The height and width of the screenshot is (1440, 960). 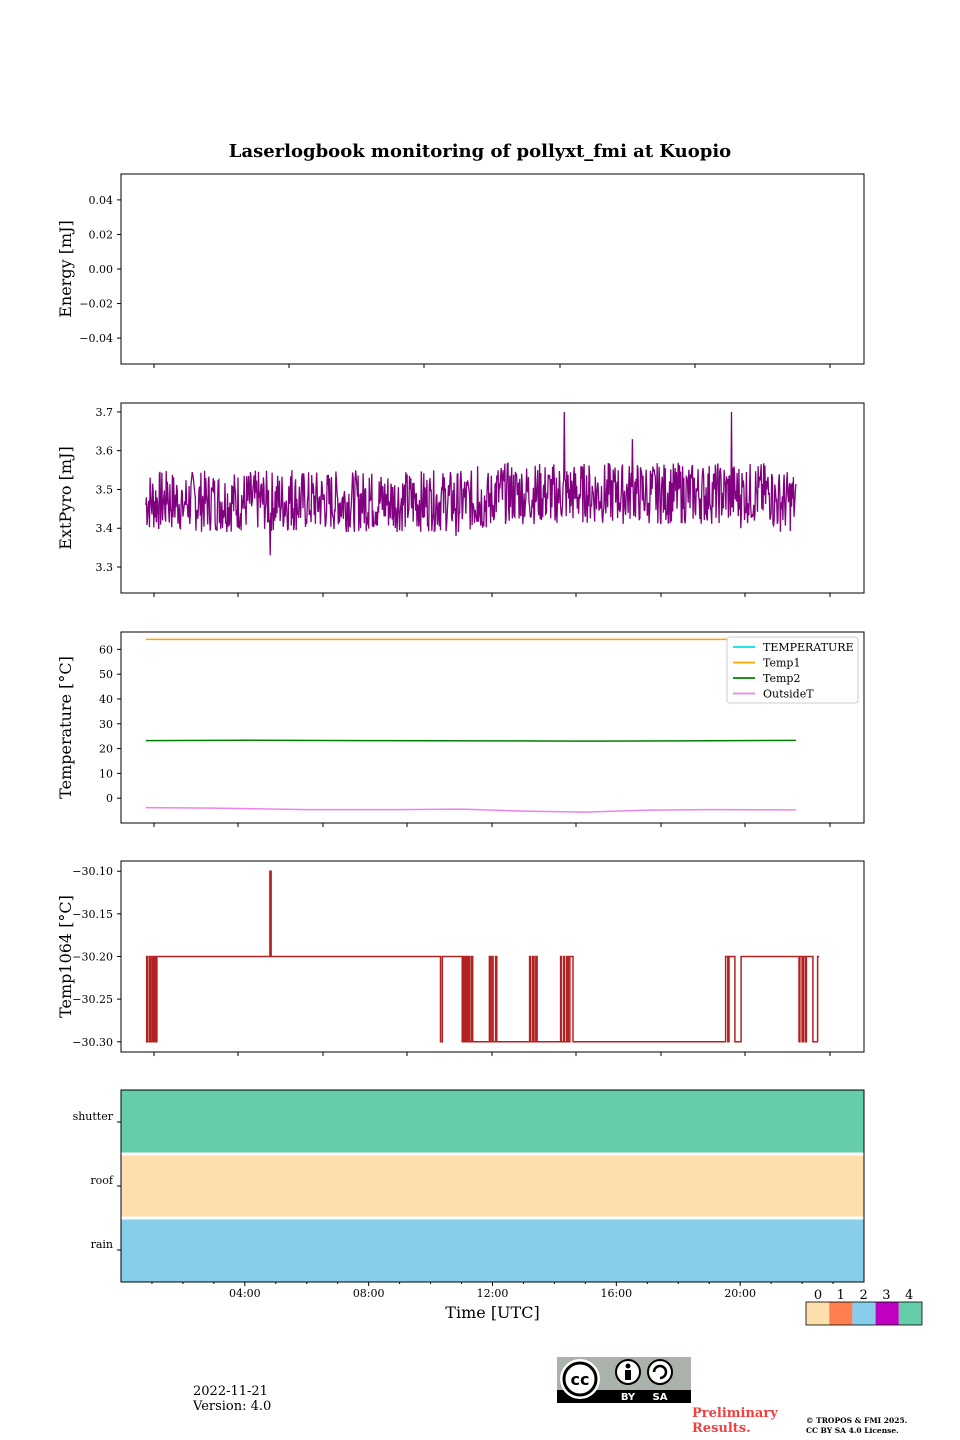 I want to click on cc-icon, so click(x=580, y=1379).